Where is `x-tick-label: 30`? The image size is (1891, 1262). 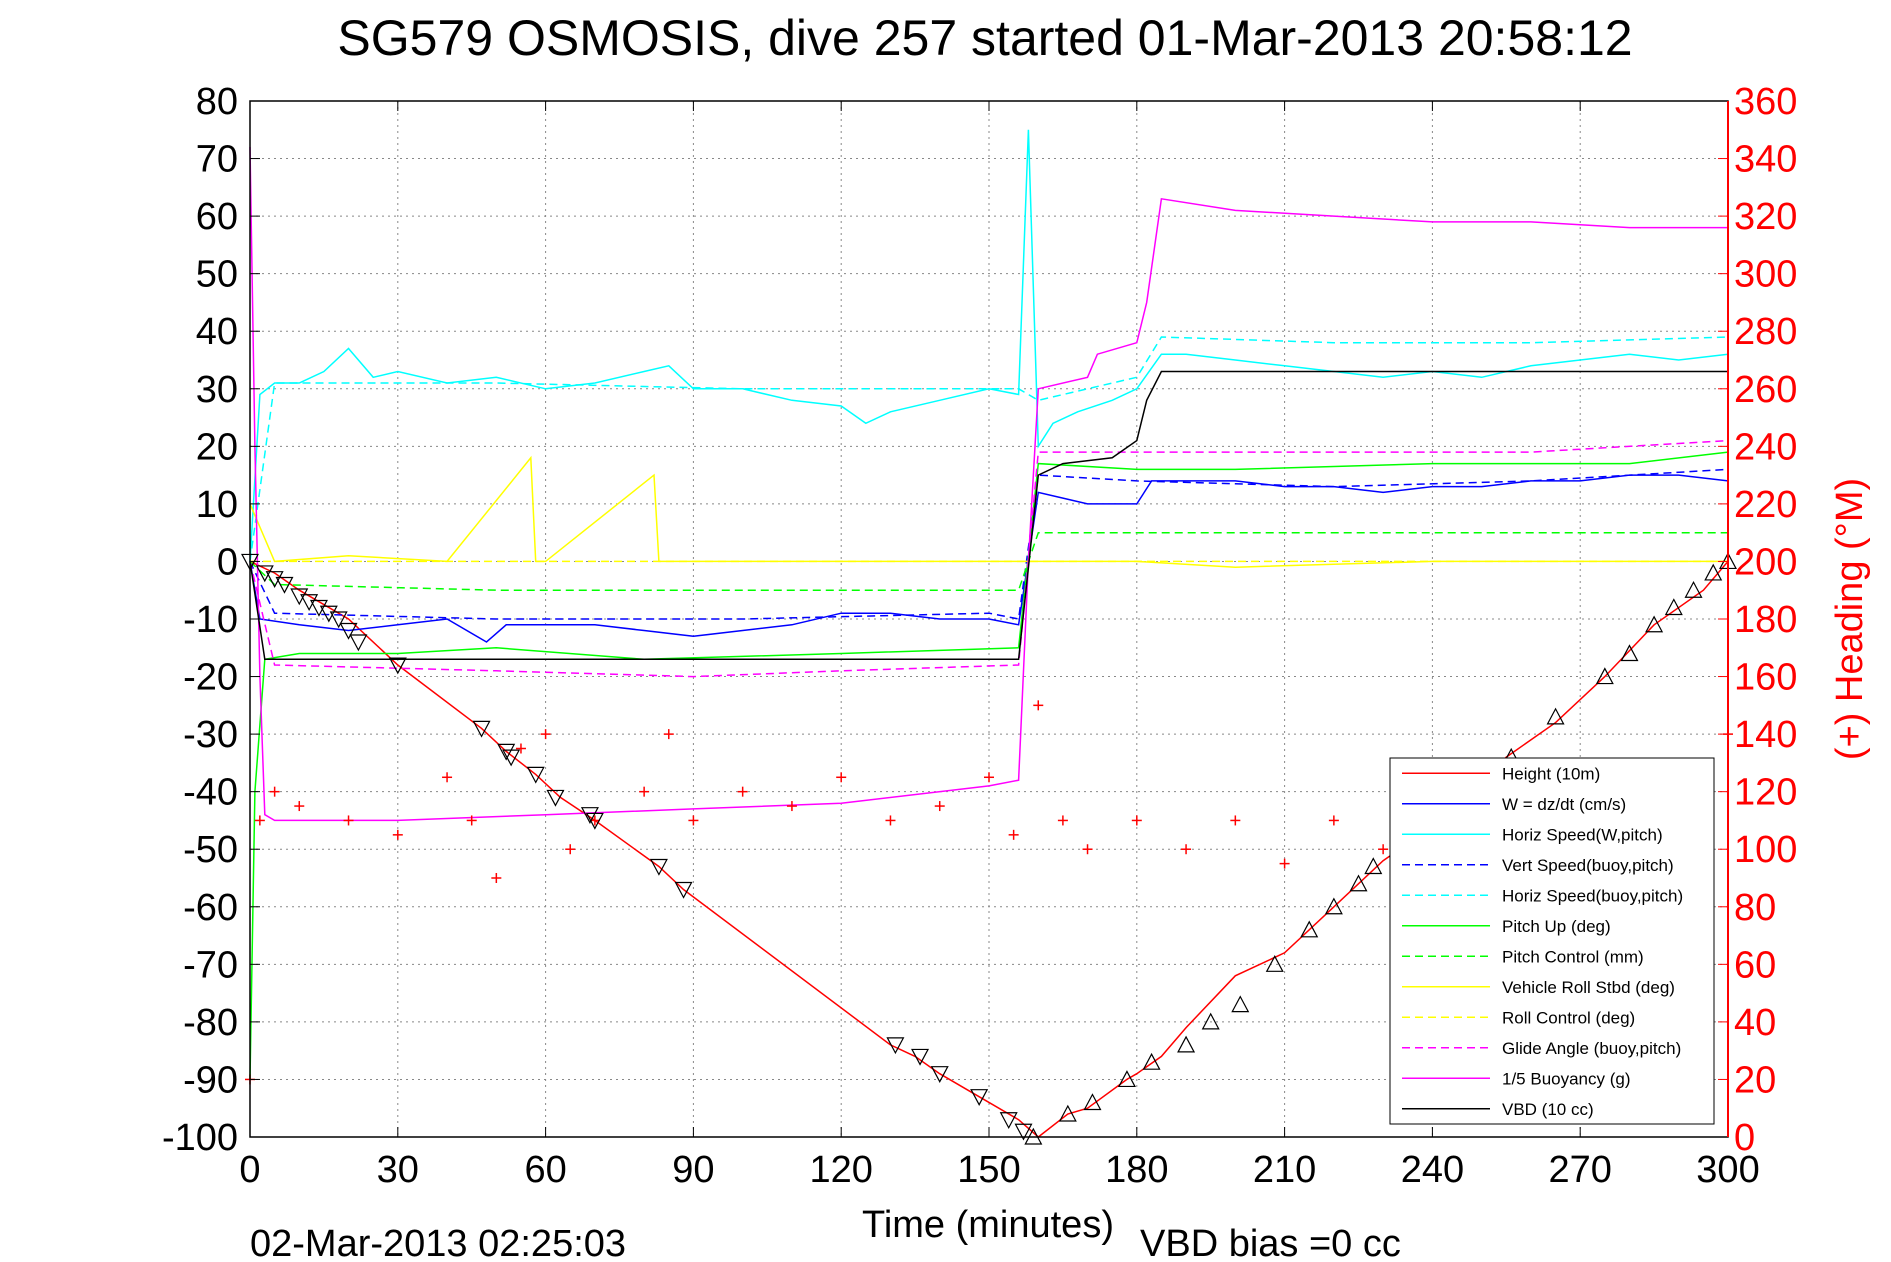
x-tick-label: 30 is located at coordinates (398, 1170).